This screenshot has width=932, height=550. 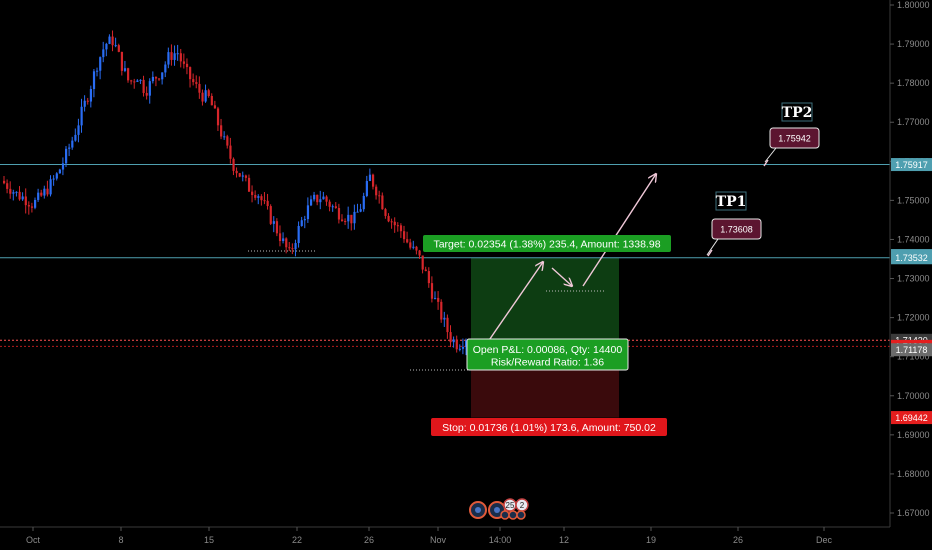 I want to click on tp2-annotation: TP2 1.75942, so click(x=792, y=132).